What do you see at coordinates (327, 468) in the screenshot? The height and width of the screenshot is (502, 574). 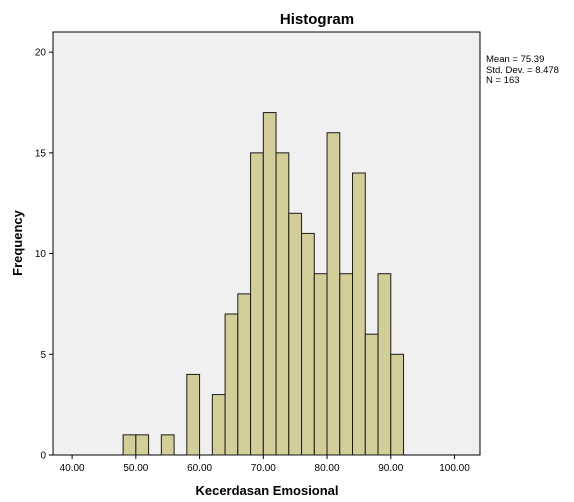 I see `x-tick-label: 80.00` at bounding box center [327, 468].